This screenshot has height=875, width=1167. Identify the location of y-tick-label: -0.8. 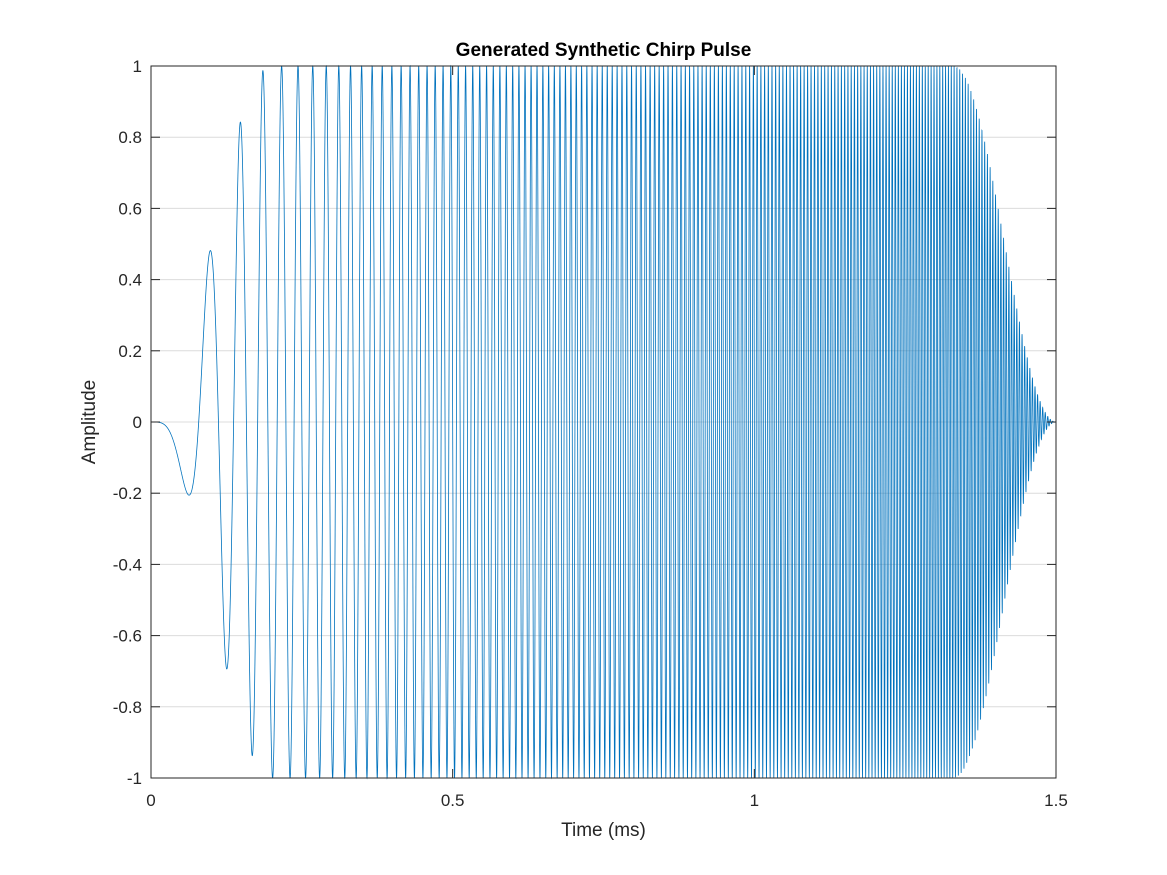
(127, 707).